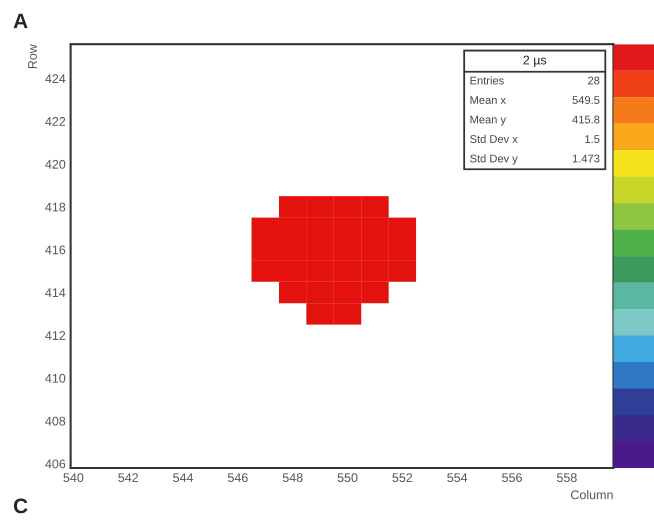  Describe the element at coordinates (55, 464) in the screenshot. I see `y-tick-label: 406` at that location.